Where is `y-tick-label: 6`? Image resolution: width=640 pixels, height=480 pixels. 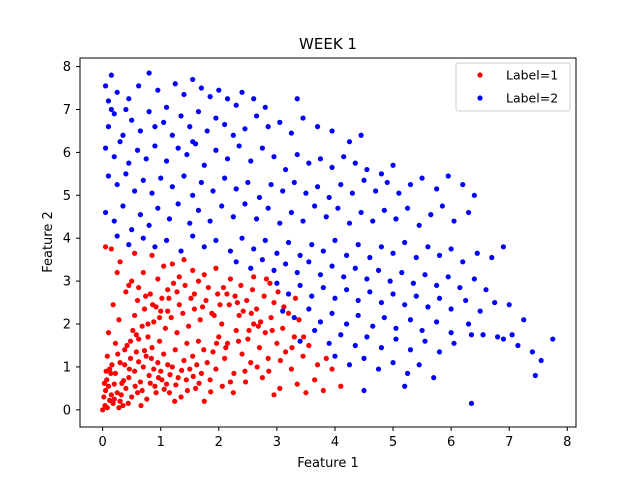 y-tick-label: 6 is located at coordinates (67, 153).